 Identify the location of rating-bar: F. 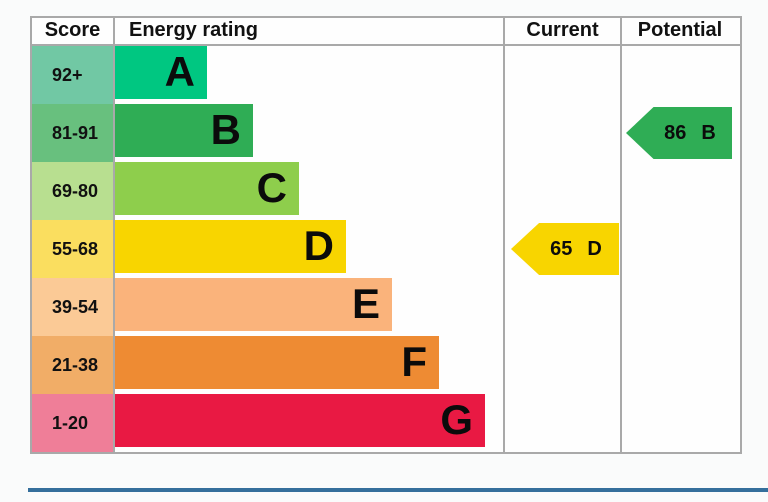
(277, 362).